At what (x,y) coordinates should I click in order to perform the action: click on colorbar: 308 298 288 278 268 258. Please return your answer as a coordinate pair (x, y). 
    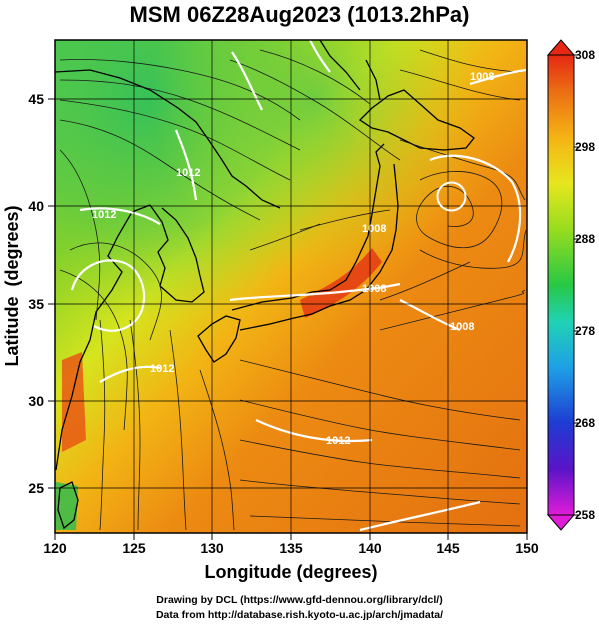
    Looking at the image, I should click on (570, 285).